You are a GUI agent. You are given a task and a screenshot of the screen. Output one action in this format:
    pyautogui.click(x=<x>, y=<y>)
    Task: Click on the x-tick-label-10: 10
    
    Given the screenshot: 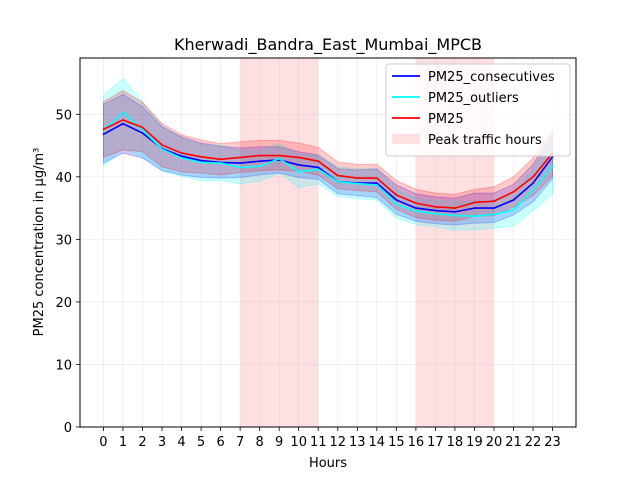 What is the action you would take?
    pyautogui.click(x=298, y=442)
    